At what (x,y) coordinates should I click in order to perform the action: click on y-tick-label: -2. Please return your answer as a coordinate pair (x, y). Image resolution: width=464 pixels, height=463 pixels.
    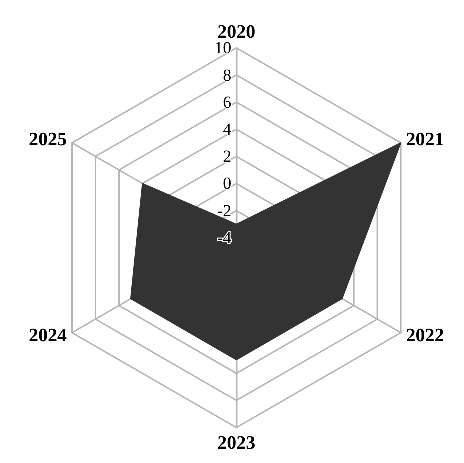
    Looking at the image, I should click on (224, 210).